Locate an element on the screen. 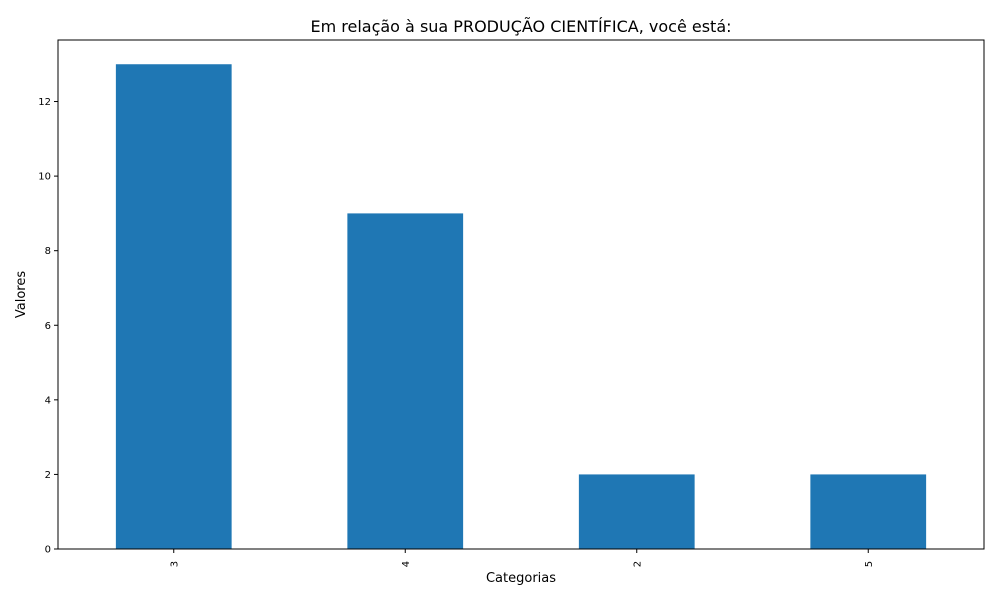  x-axis-ticks: 3 4 2 5 is located at coordinates (522, 558).